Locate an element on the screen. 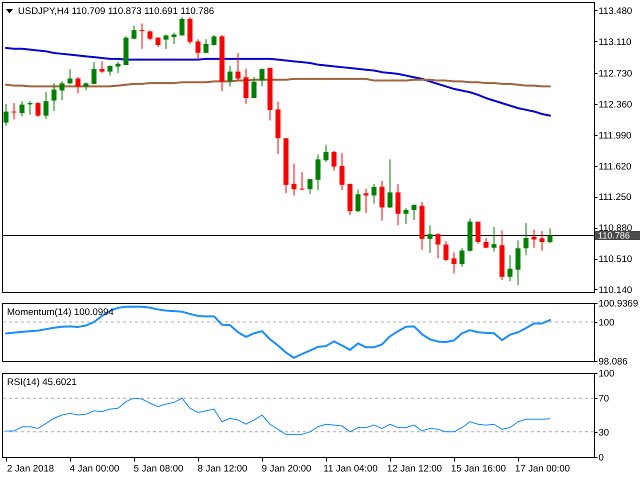  y-tick-label: 98.086 is located at coordinates (613, 362).